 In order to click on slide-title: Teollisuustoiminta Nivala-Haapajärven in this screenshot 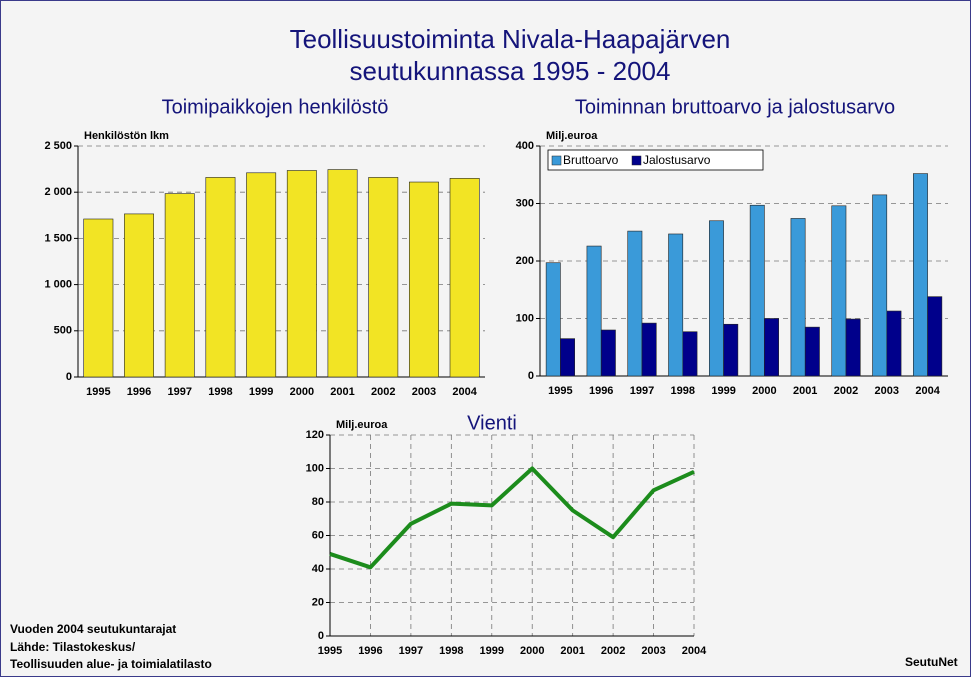, I will do `click(510, 39)`.